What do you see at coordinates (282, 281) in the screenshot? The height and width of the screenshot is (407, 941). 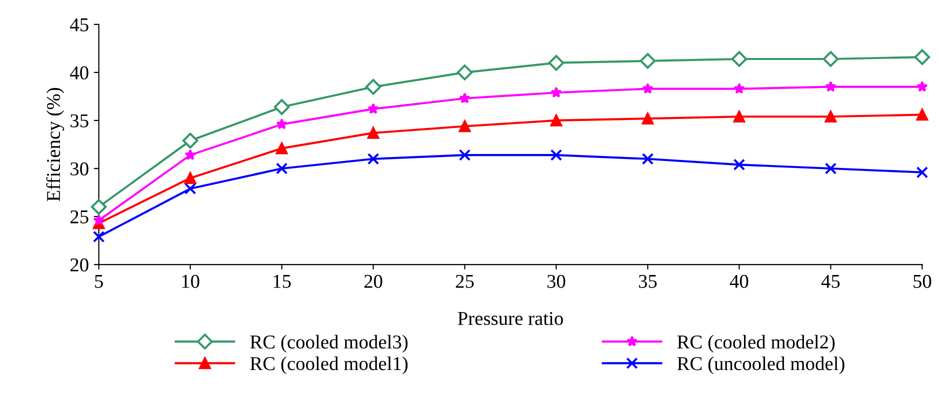 I see `x-tick-label: 15` at bounding box center [282, 281].